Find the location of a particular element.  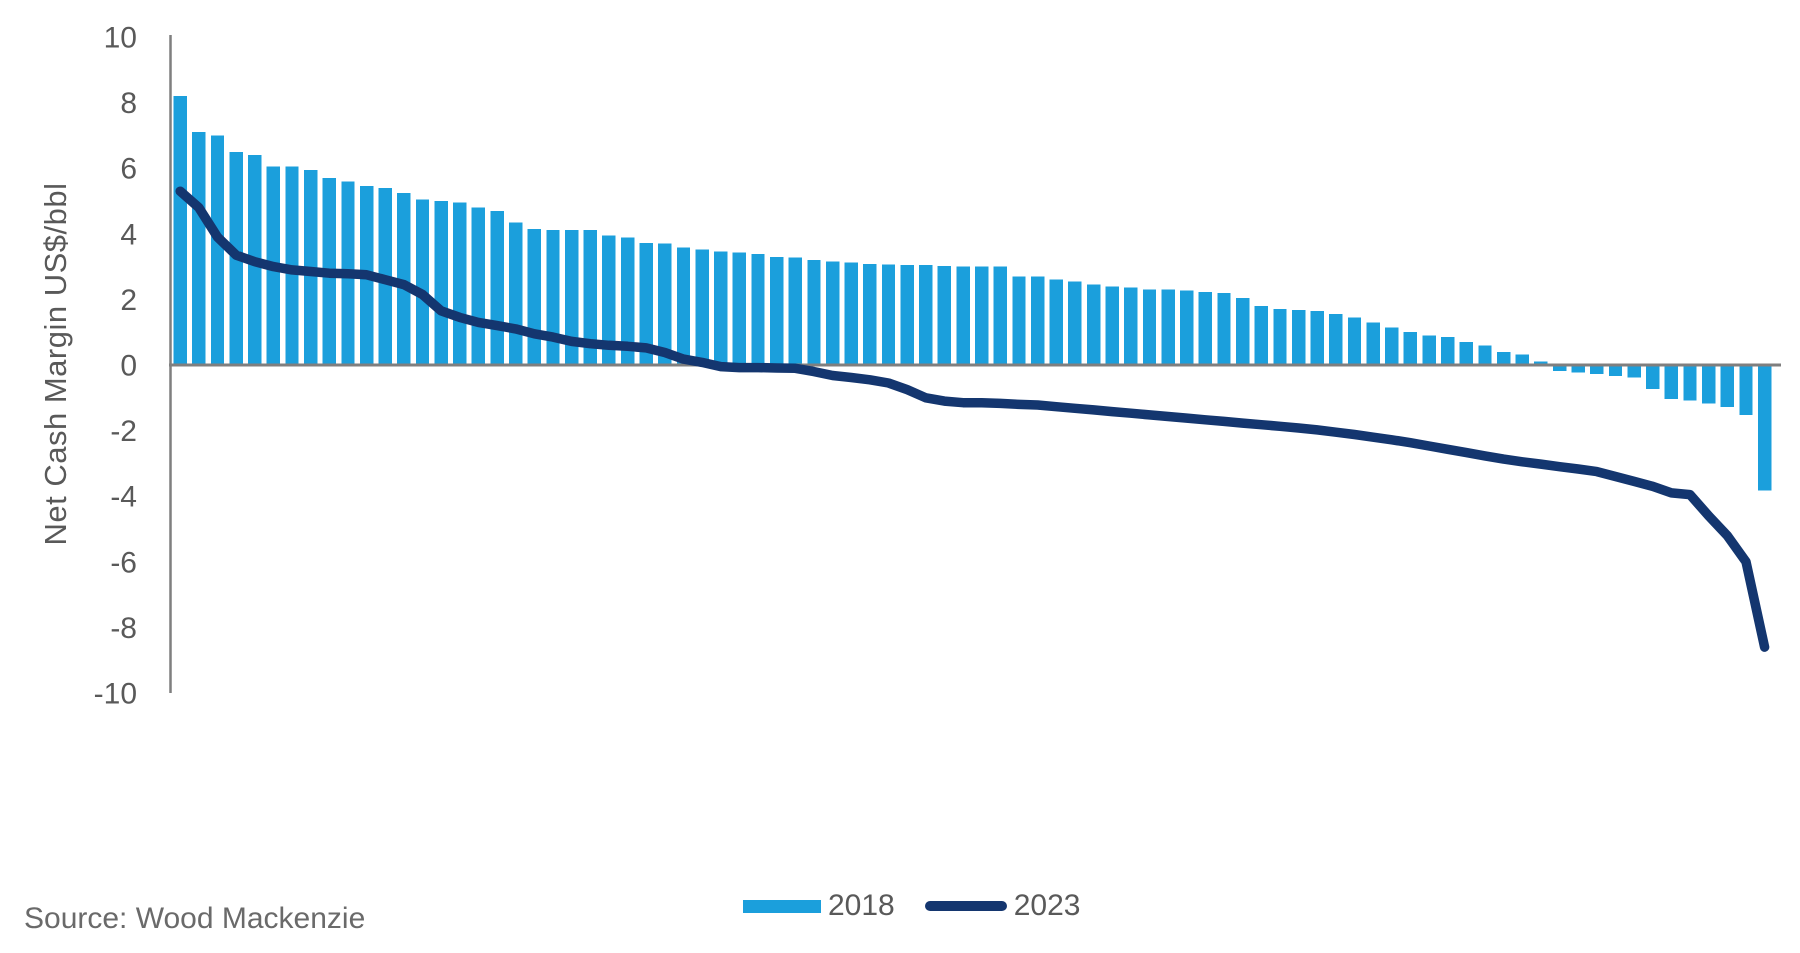

y-axis-tick-labels: 10 8 6 4 2 0 -2 -4 -6 -8 -10 is located at coordinates (115, 366).